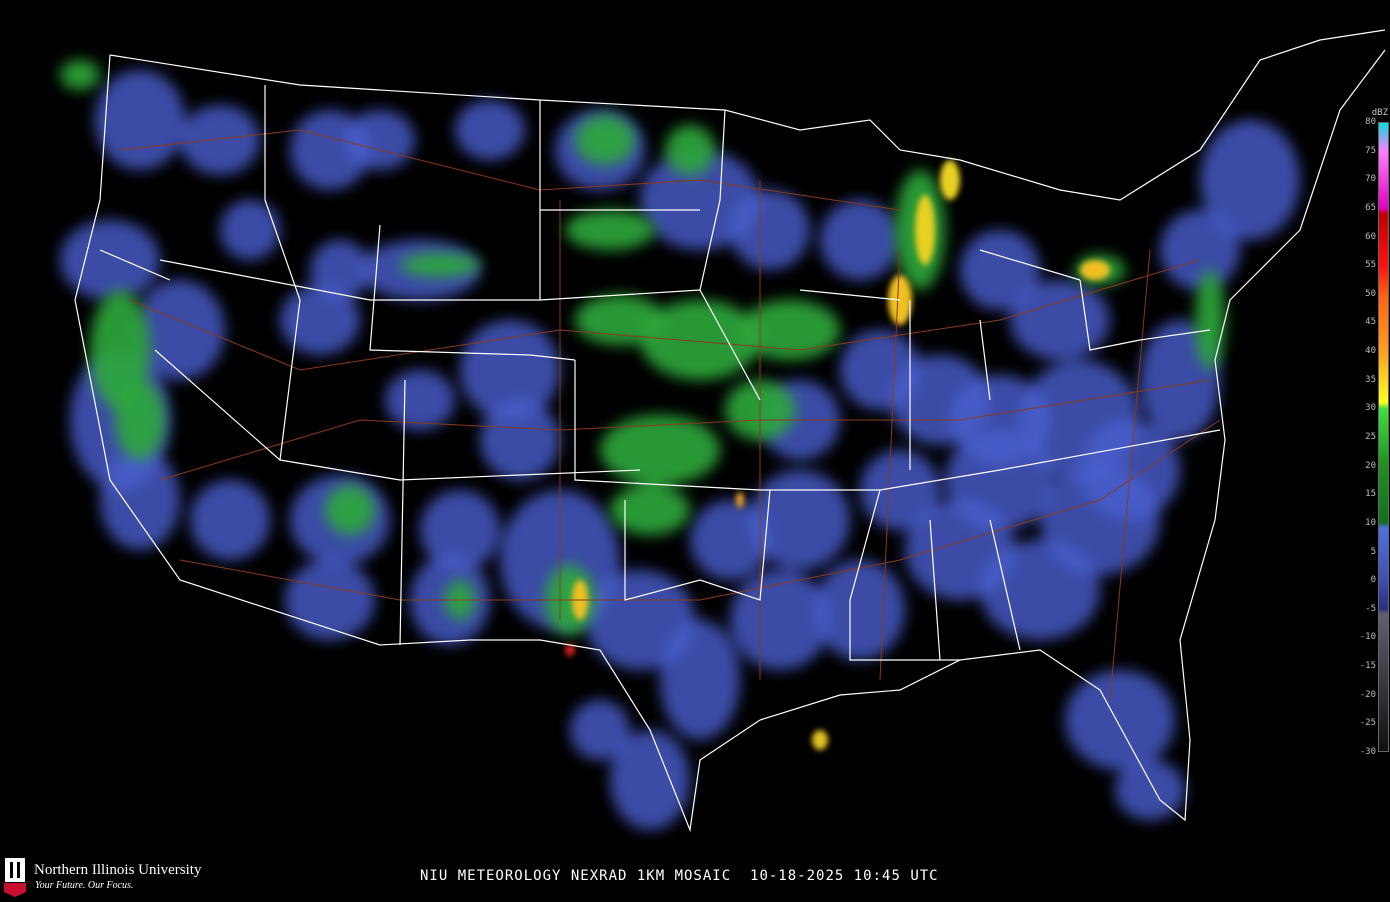 This screenshot has height=902, width=1390. Describe the element at coordinates (1370, 494) in the screenshot. I see `legend-tick: 15` at that location.